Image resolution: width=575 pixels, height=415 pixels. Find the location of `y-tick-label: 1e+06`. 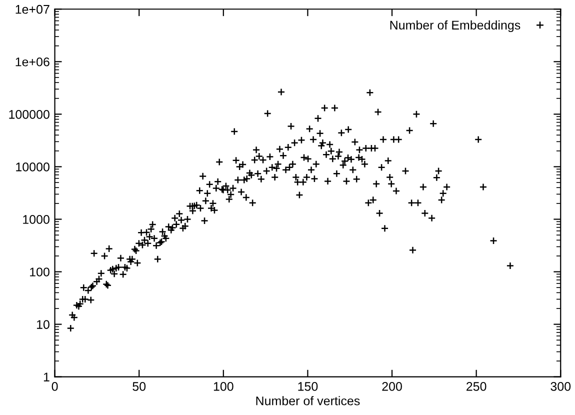

y-tick-label: 1e+06 is located at coordinates (33, 61).